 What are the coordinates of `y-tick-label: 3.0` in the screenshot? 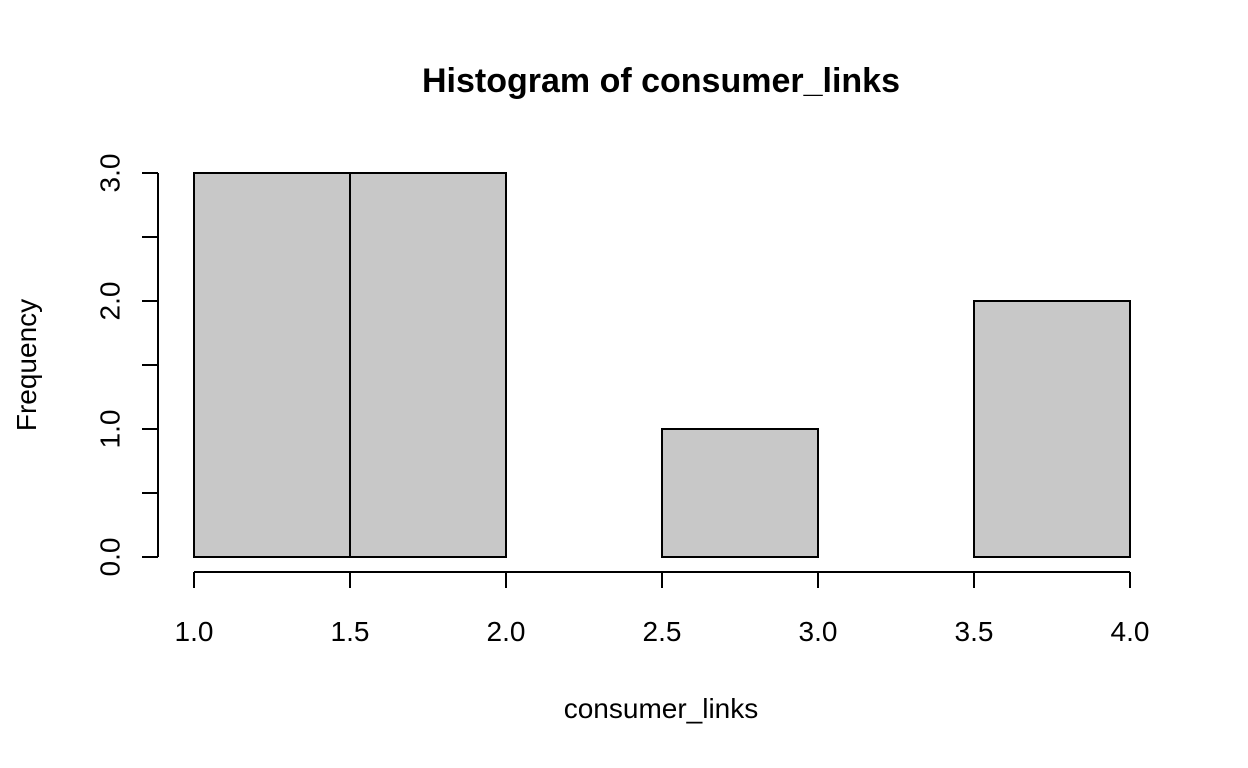 It's located at (110, 173).